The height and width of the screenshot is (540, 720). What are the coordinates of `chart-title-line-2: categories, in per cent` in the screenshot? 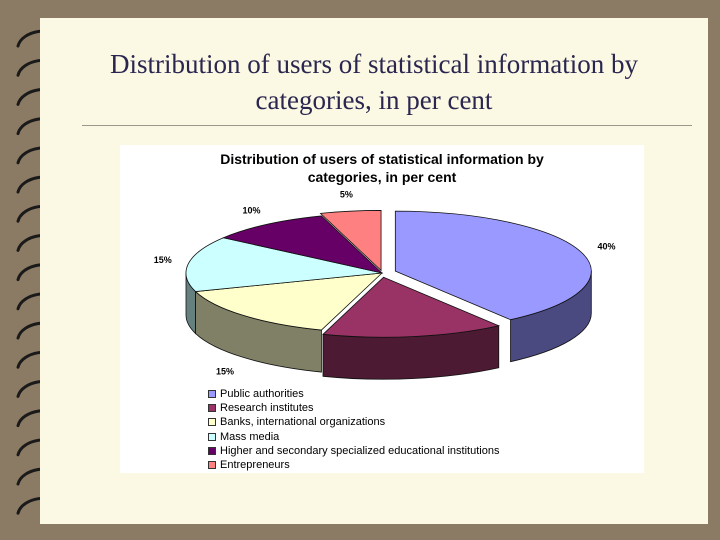 It's located at (382, 177).